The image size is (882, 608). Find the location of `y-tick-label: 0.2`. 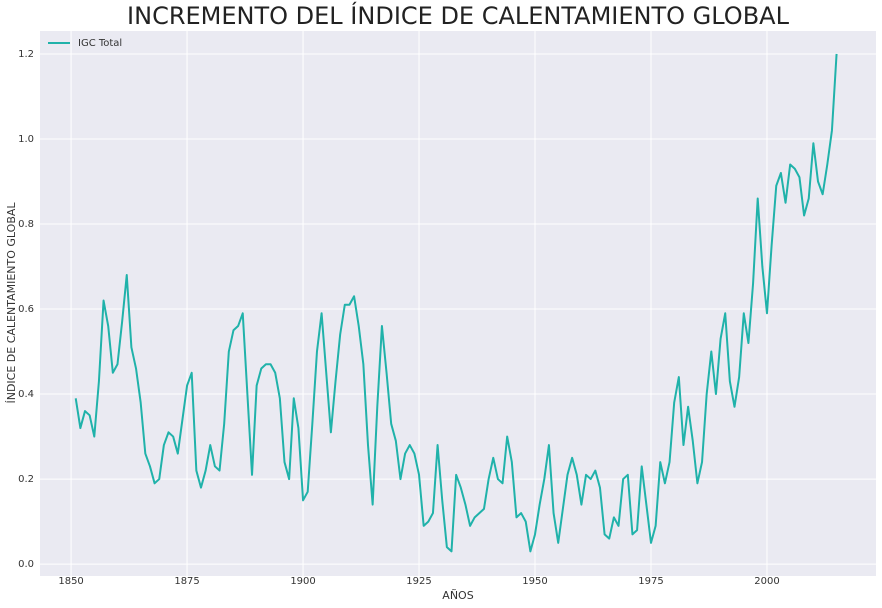

y-tick-label: 0.2 is located at coordinates (26, 479).